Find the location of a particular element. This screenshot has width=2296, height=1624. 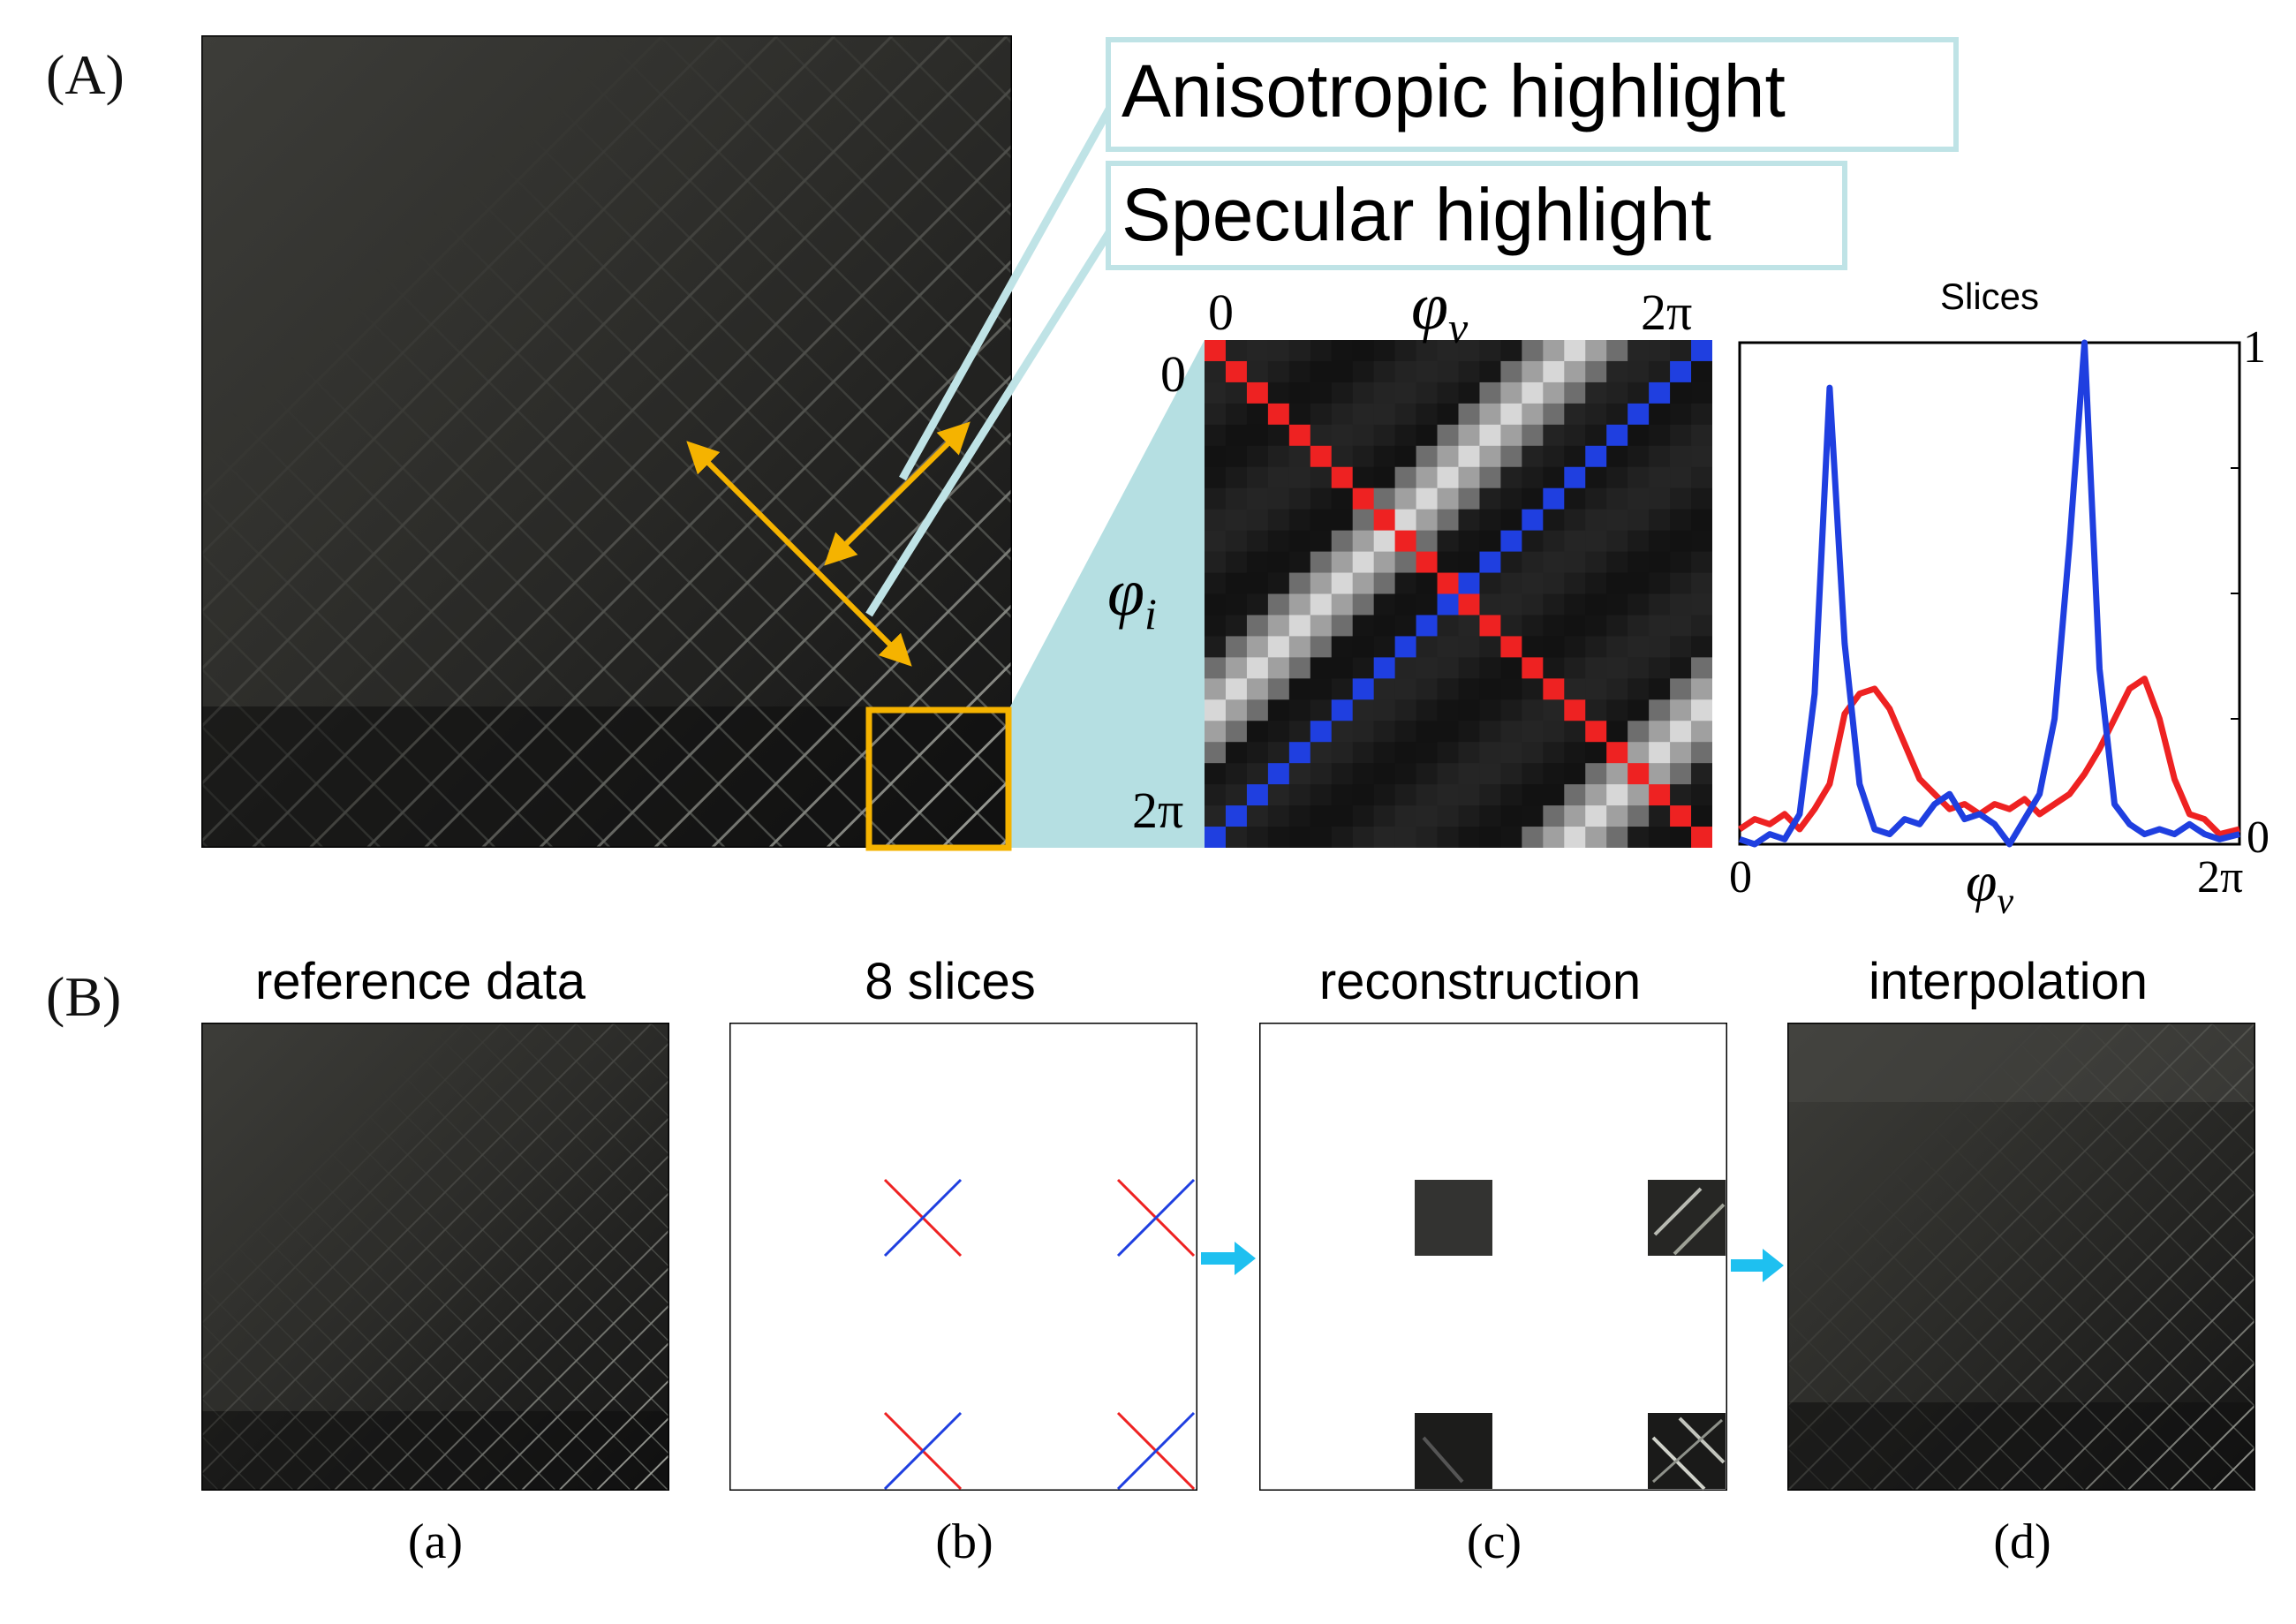

arrow-slices-to-reconstruction is located at coordinates (1228, 1258).